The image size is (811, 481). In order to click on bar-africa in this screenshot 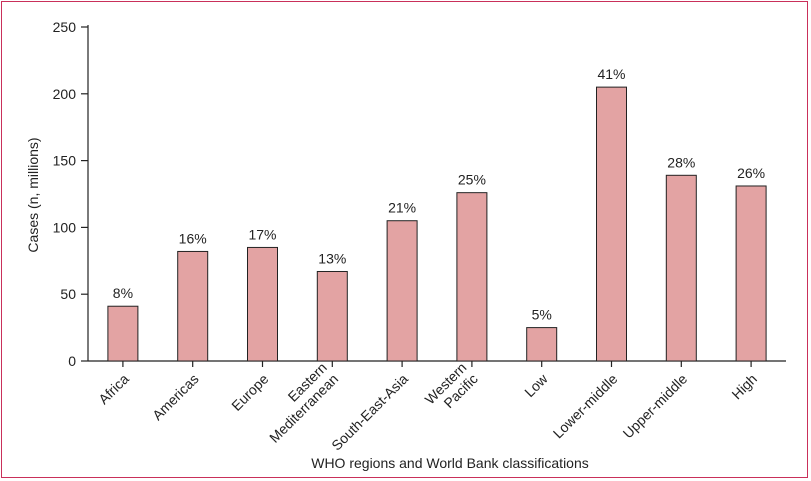, I will do `click(123, 333)`.